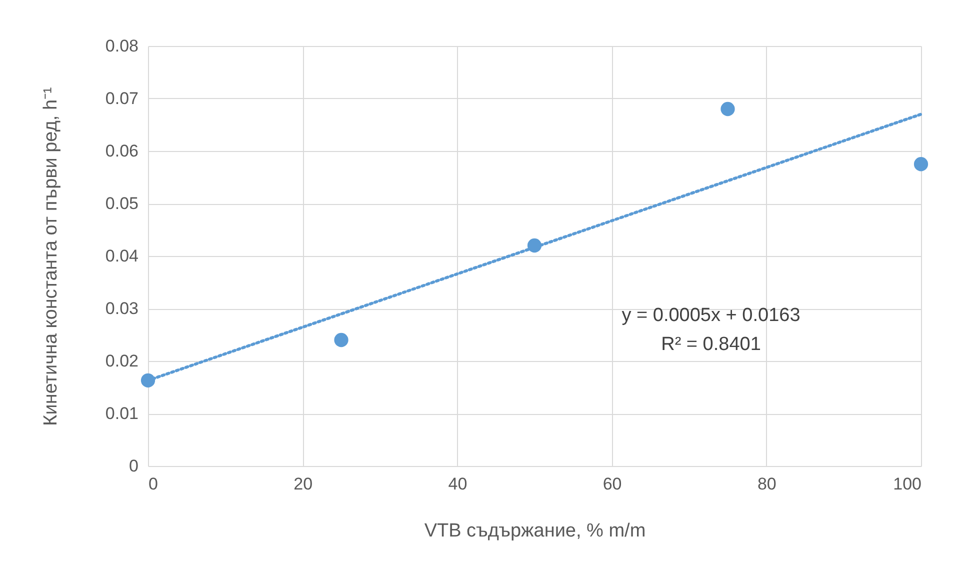 The image size is (954, 578). Describe the element at coordinates (121, 203) in the screenshot. I see `y-tick-label: 0.05` at that location.